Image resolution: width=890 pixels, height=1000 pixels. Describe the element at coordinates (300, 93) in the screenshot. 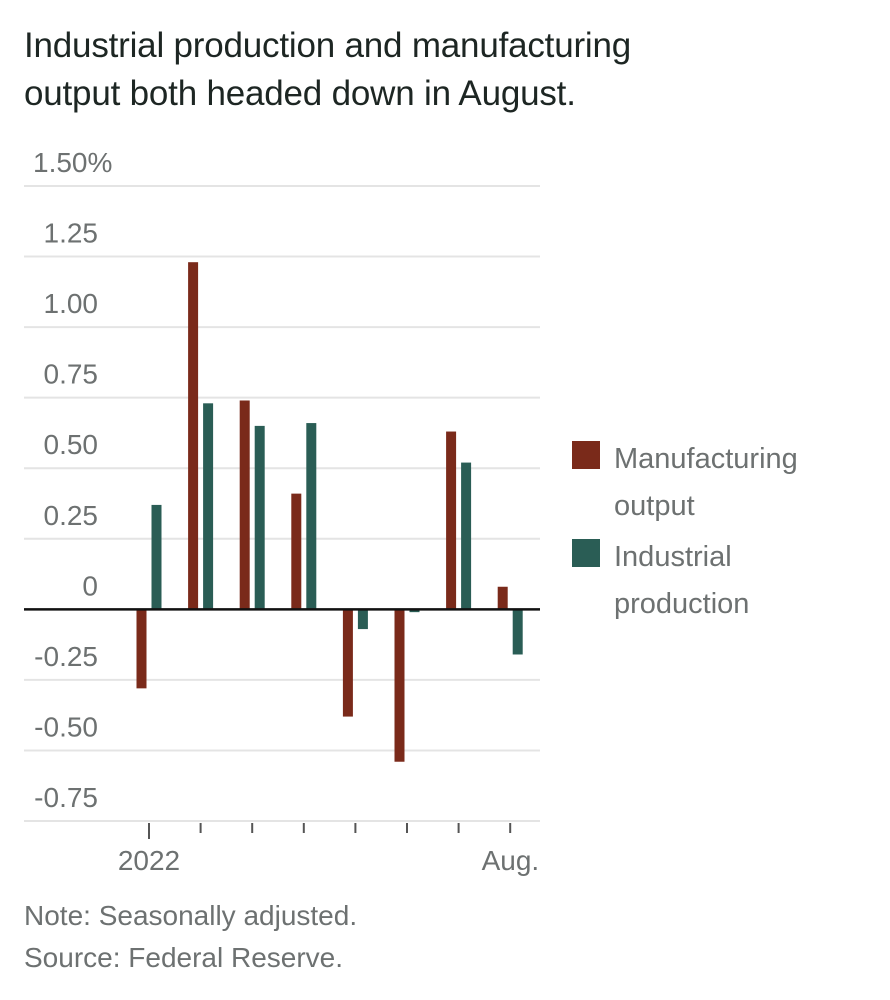

I see `chart-title-line-2: output both headed down in August.` at that location.